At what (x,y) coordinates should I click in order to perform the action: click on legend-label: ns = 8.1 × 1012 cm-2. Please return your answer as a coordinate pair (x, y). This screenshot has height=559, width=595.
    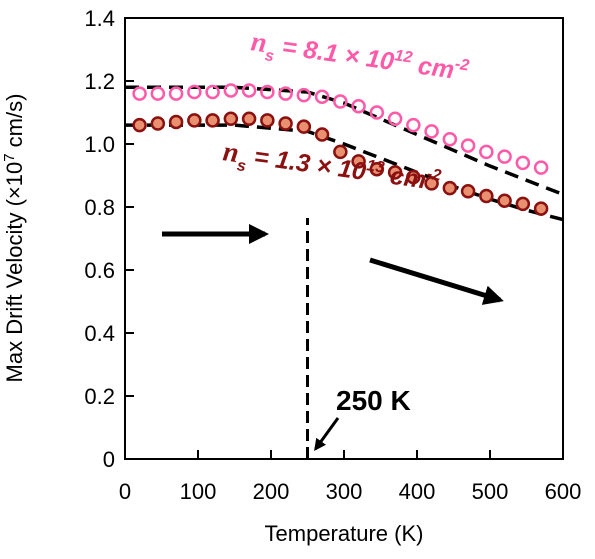
    Looking at the image, I should click on (359, 59).